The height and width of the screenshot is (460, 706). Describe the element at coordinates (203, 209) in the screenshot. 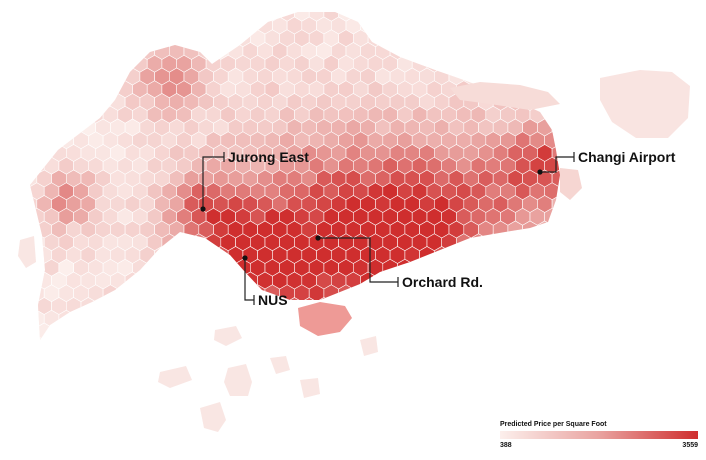

I see `jurong-east-marker` at that location.